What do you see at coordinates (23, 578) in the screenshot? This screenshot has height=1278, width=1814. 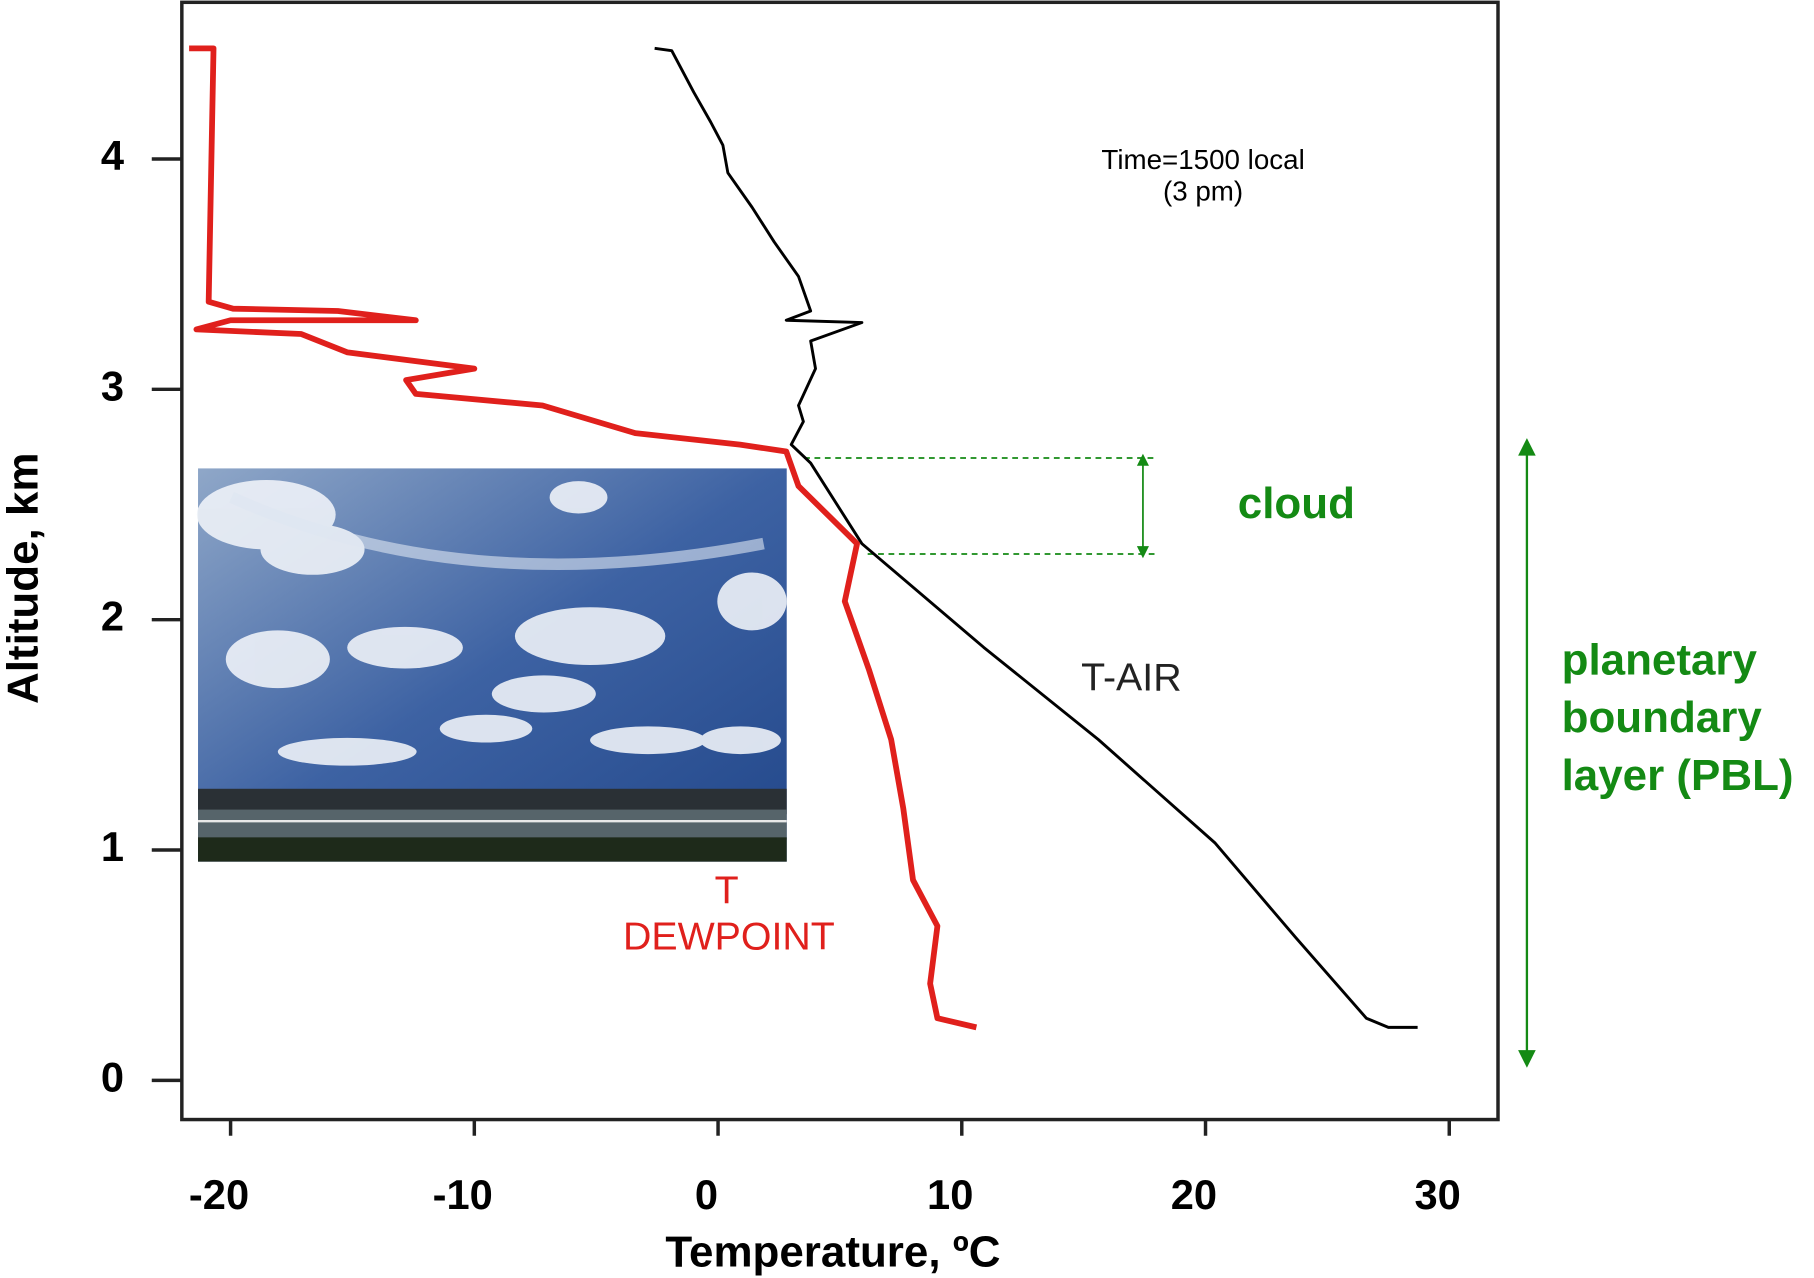 I see `y-axis-label: Altitude, km` at bounding box center [23, 578].